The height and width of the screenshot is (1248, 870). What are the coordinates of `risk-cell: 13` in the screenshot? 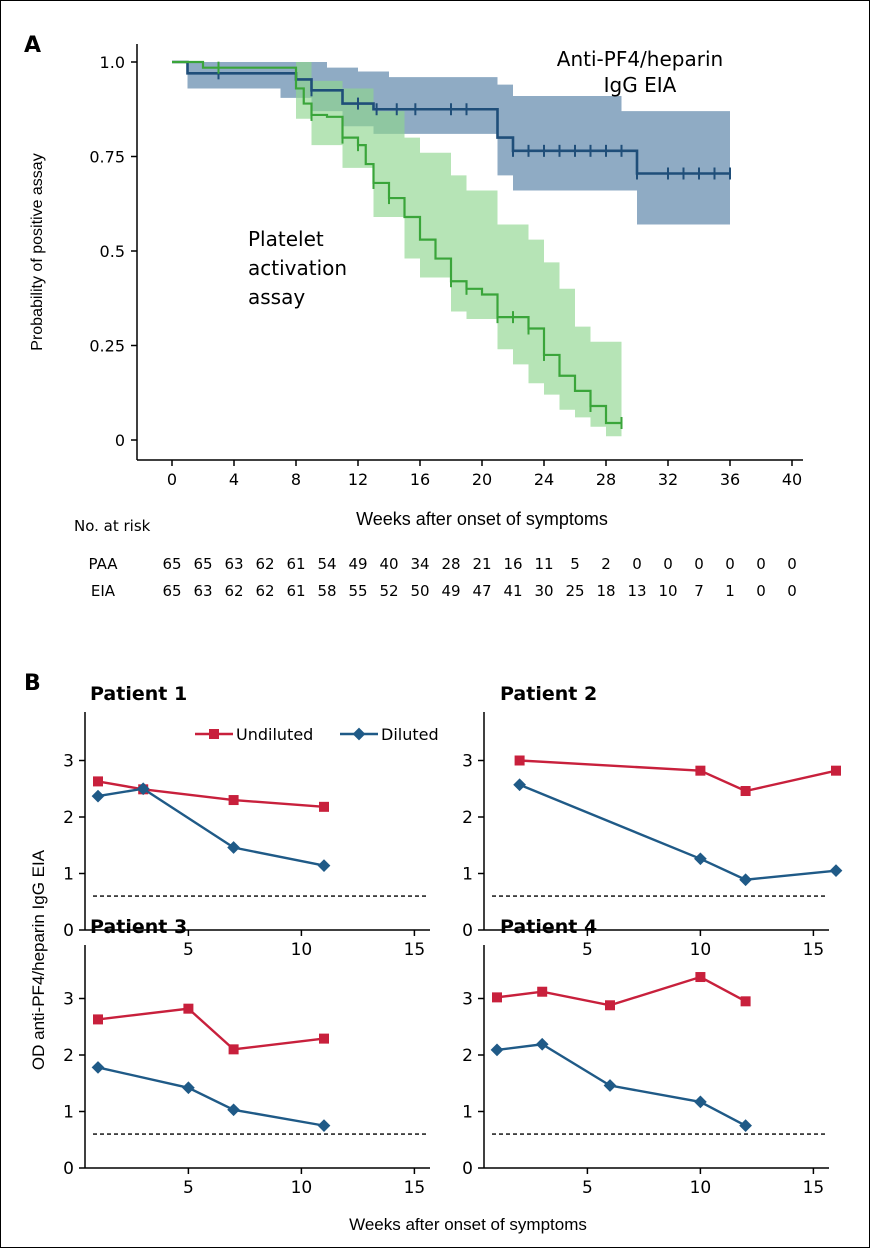 It's located at (636, 591).